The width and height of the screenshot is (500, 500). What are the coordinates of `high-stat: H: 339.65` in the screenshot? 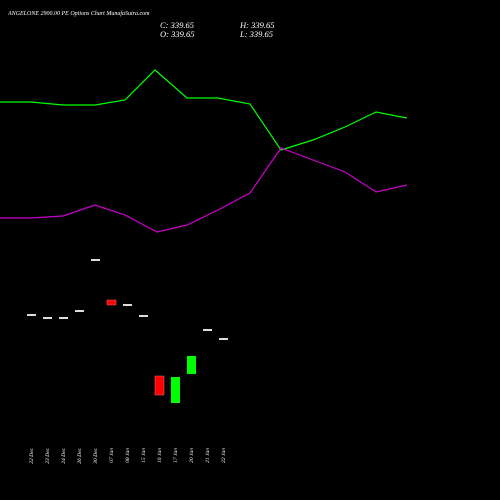 It's located at (256, 25).